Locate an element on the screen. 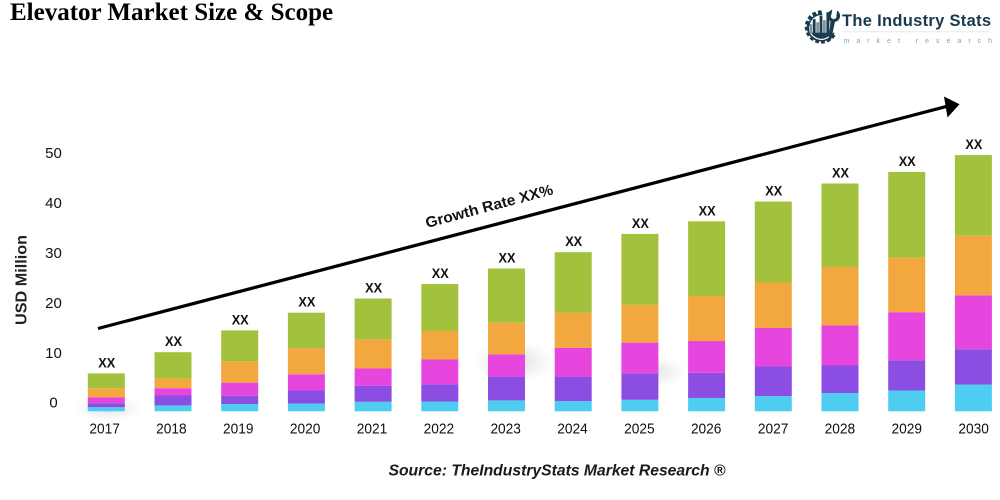  svg-text: 2029 is located at coordinates (907, 429).